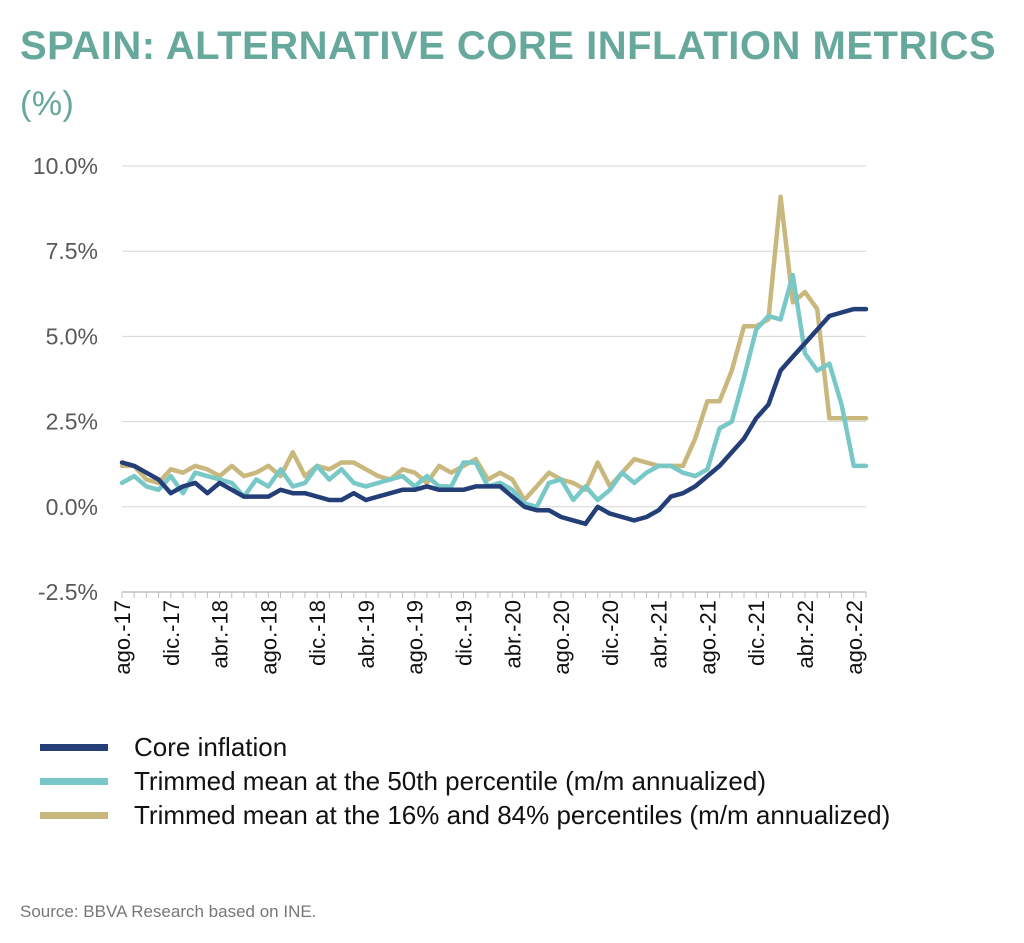 The image size is (1024, 943). I want to click on x-tick-label: ago.-20, so click(561, 637).